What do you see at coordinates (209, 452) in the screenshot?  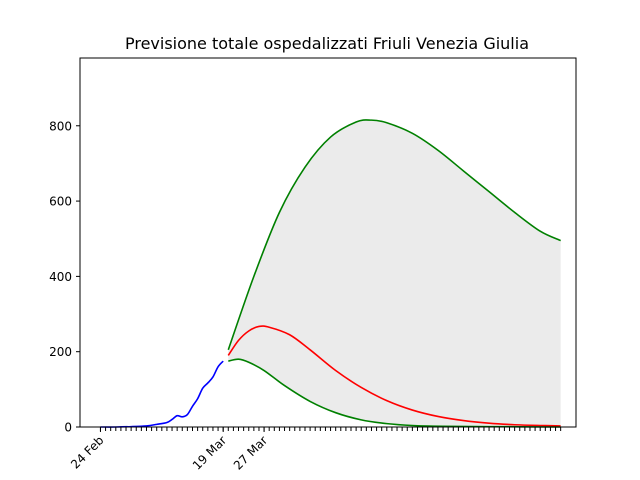 I see `x-tick-label: 19 Mar` at bounding box center [209, 452].